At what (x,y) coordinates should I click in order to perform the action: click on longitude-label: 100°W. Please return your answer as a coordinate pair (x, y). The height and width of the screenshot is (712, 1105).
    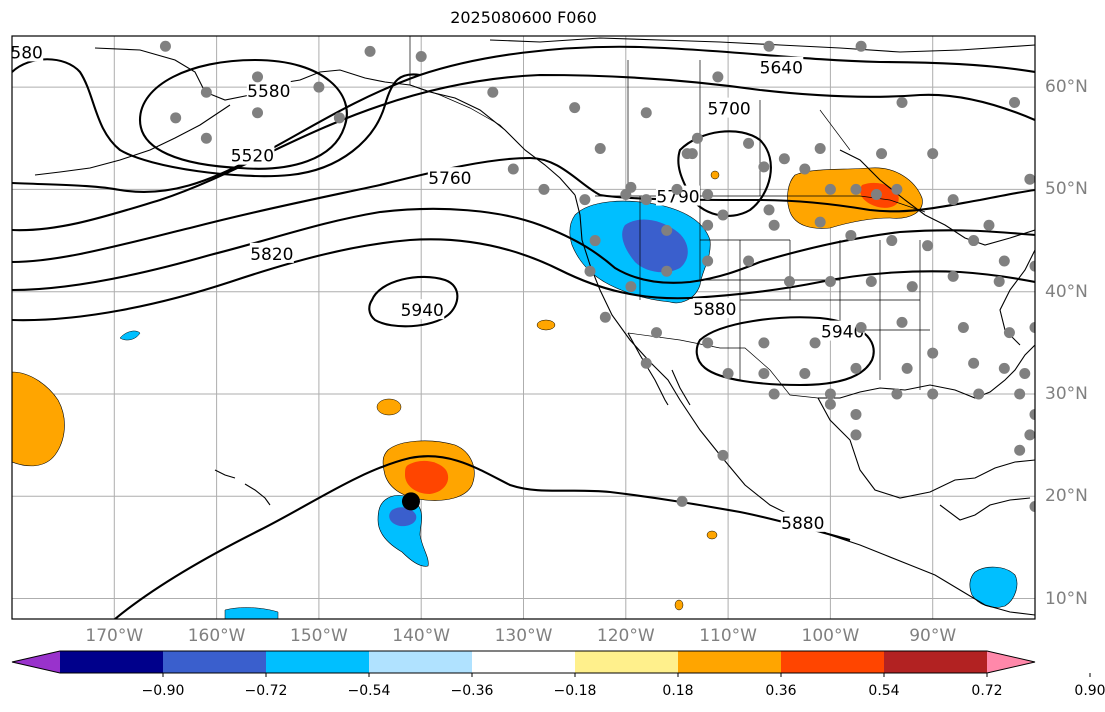
    Looking at the image, I should click on (830, 636).